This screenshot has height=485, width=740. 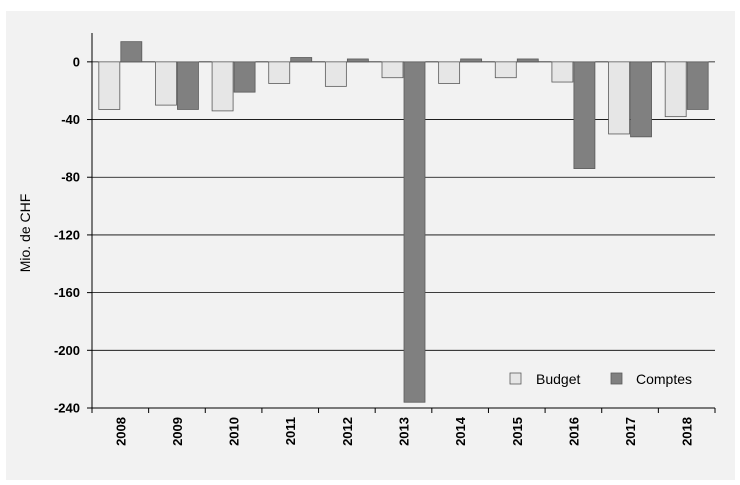 What do you see at coordinates (347, 431) in the screenshot?
I see `x-tick-label: 2012` at bounding box center [347, 431].